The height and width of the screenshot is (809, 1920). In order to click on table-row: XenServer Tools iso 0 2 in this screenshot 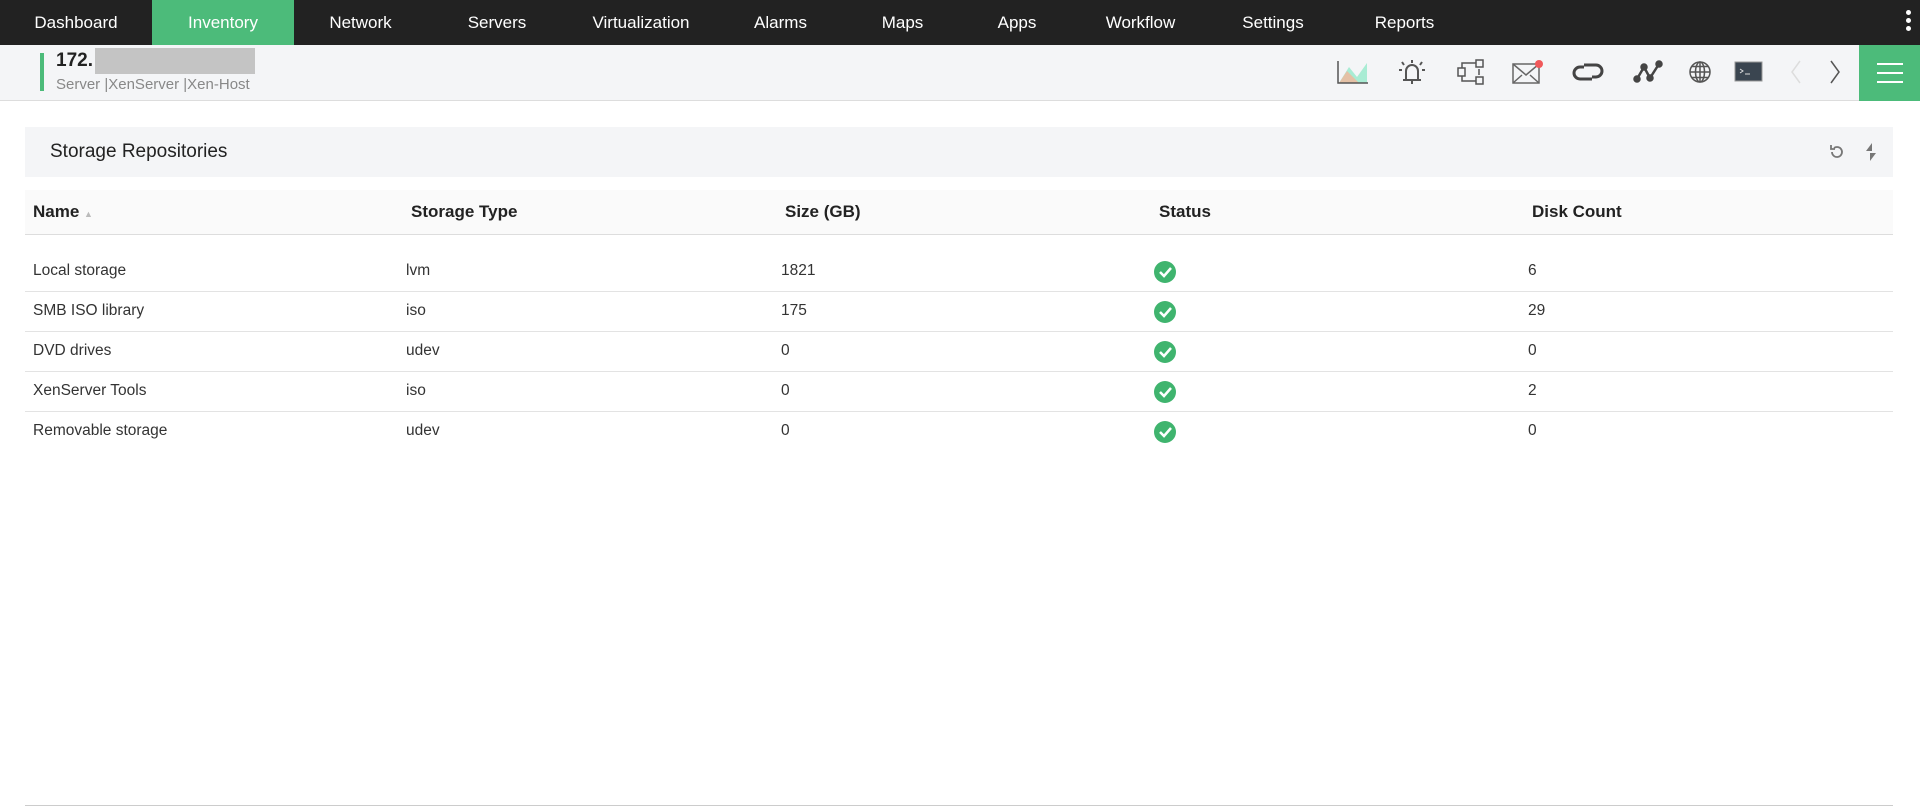, I will do `click(959, 392)`.